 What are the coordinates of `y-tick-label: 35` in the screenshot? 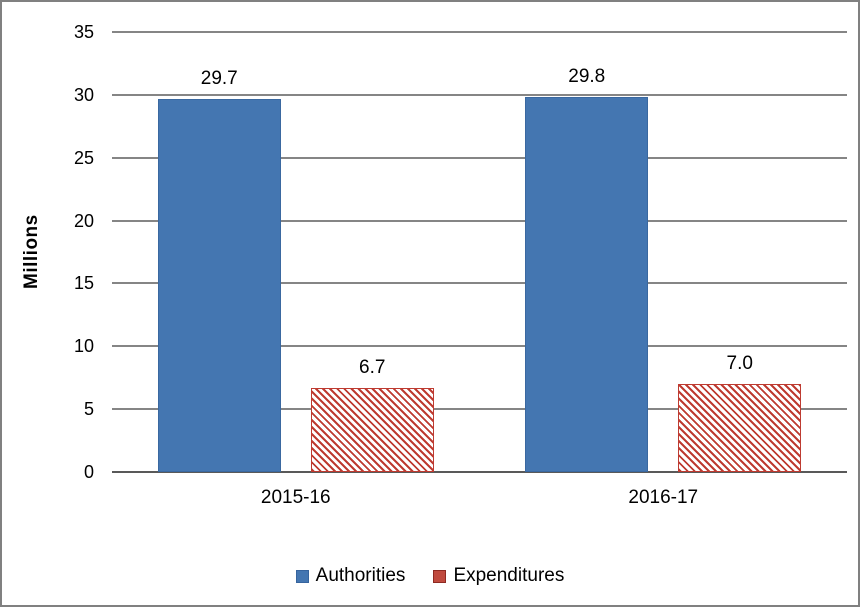 It's located at (83, 32).